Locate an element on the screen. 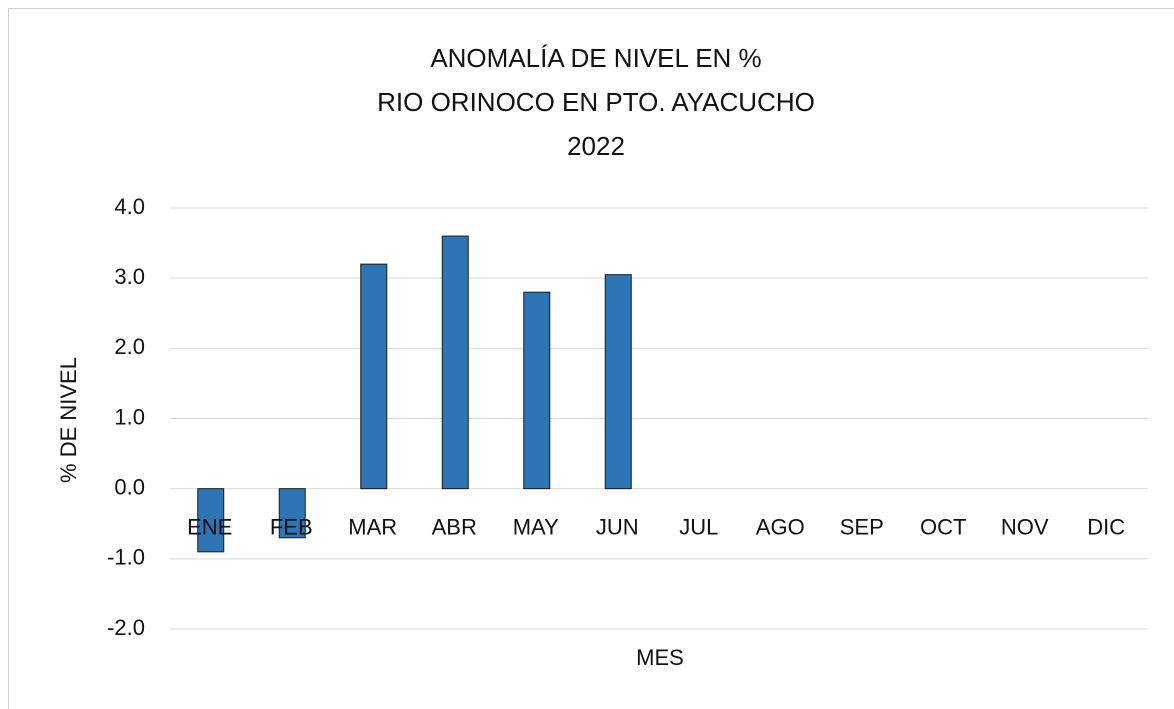  chart-title: RIO ORINOCO EN PTO. AYACUCHO is located at coordinates (596, 102).